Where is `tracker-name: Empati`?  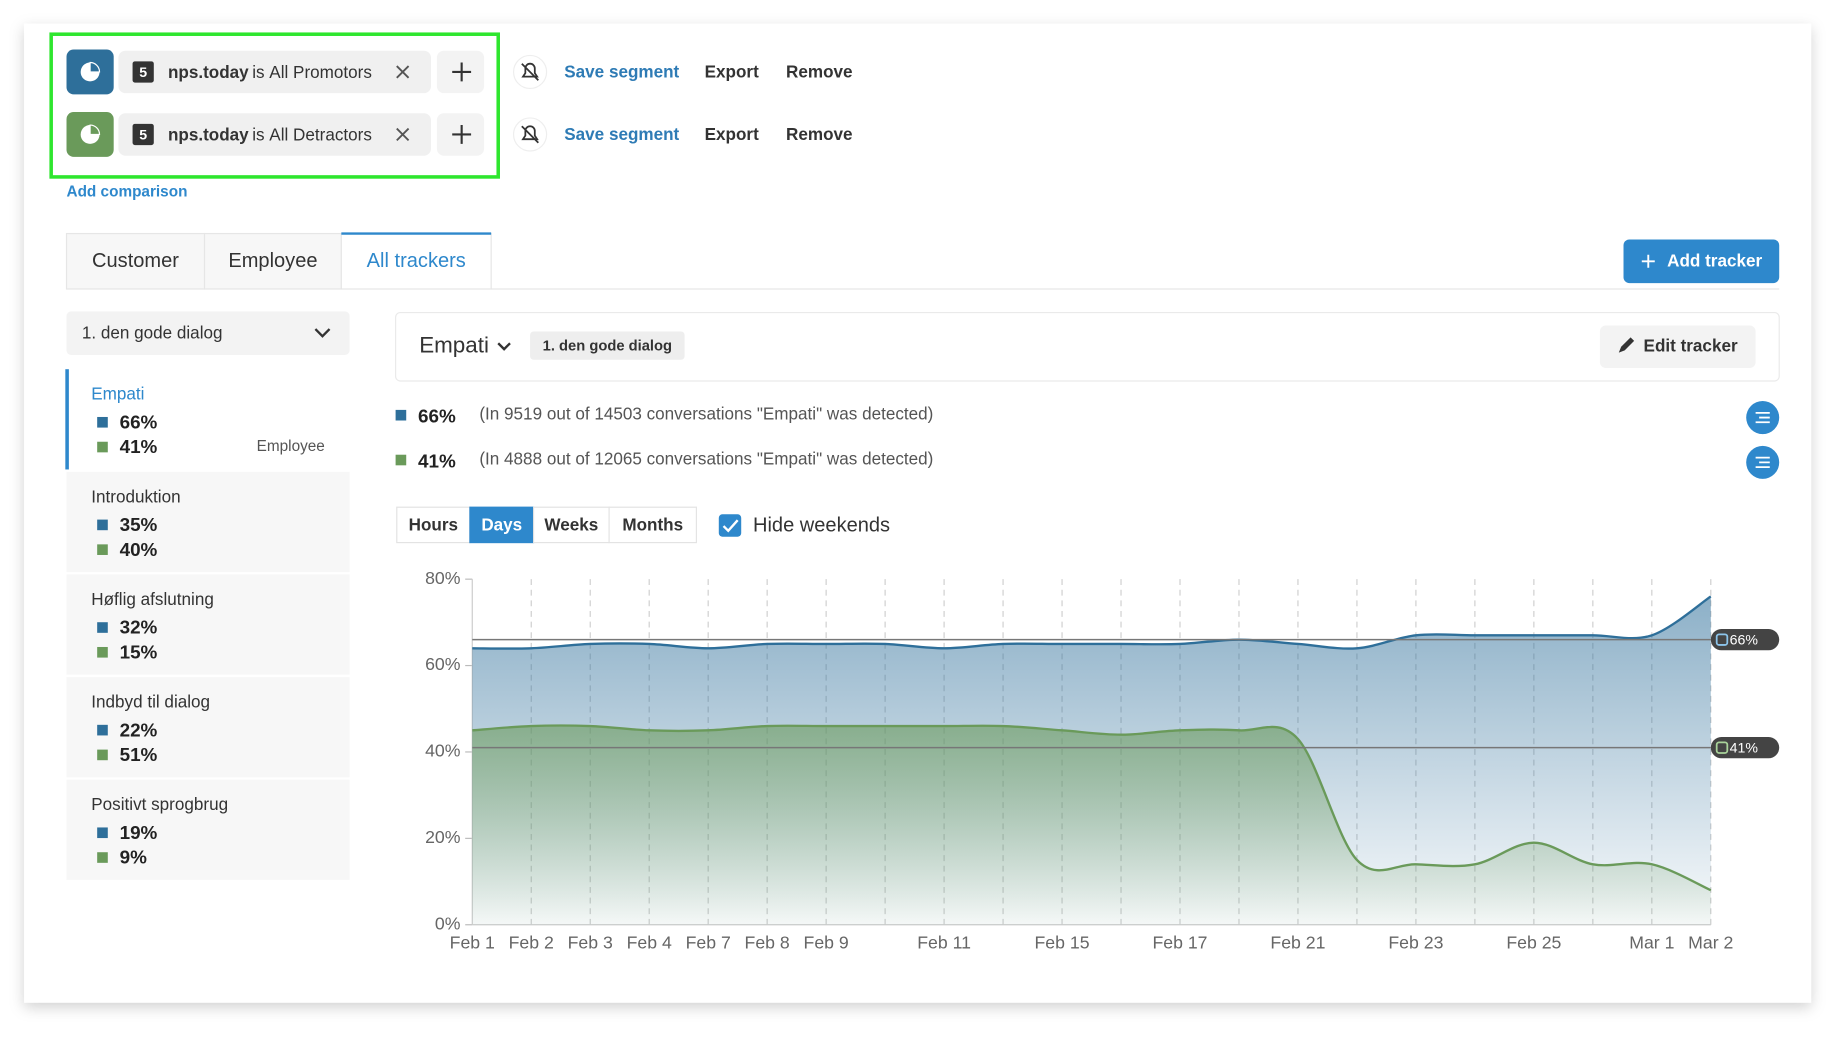 tracker-name: Empati is located at coordinates (117, 394).